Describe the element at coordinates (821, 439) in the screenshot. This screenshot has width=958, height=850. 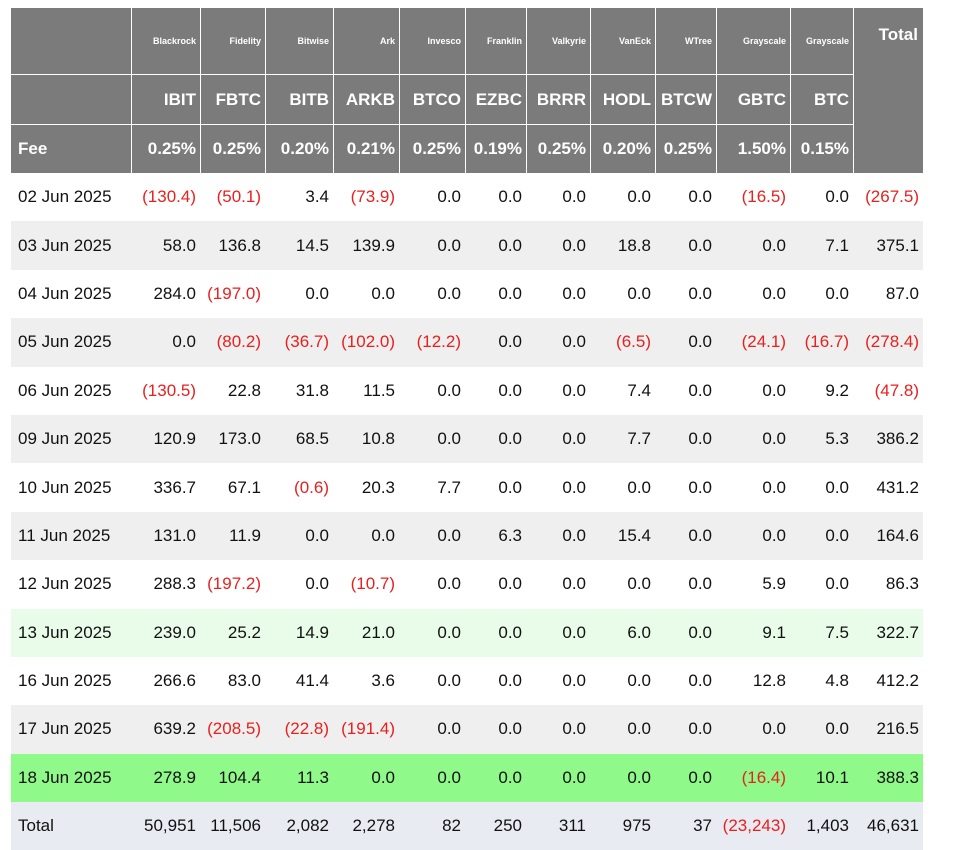
I see `flow-value-cell: 5.3` at that location.